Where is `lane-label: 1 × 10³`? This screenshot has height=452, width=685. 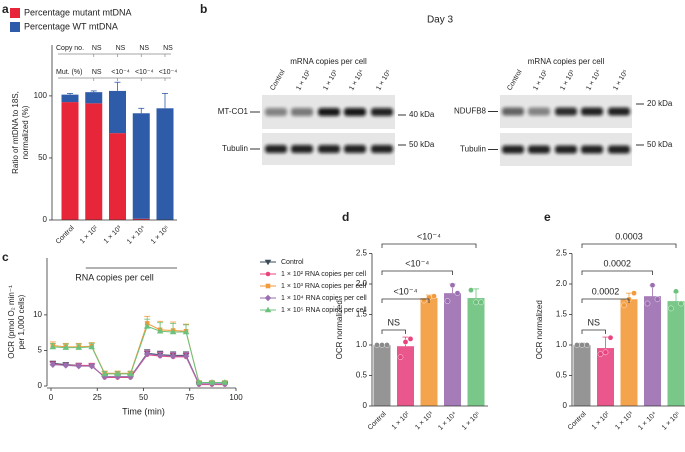
lane-label: 1 × 10³ is located at coordinates (567, 80).